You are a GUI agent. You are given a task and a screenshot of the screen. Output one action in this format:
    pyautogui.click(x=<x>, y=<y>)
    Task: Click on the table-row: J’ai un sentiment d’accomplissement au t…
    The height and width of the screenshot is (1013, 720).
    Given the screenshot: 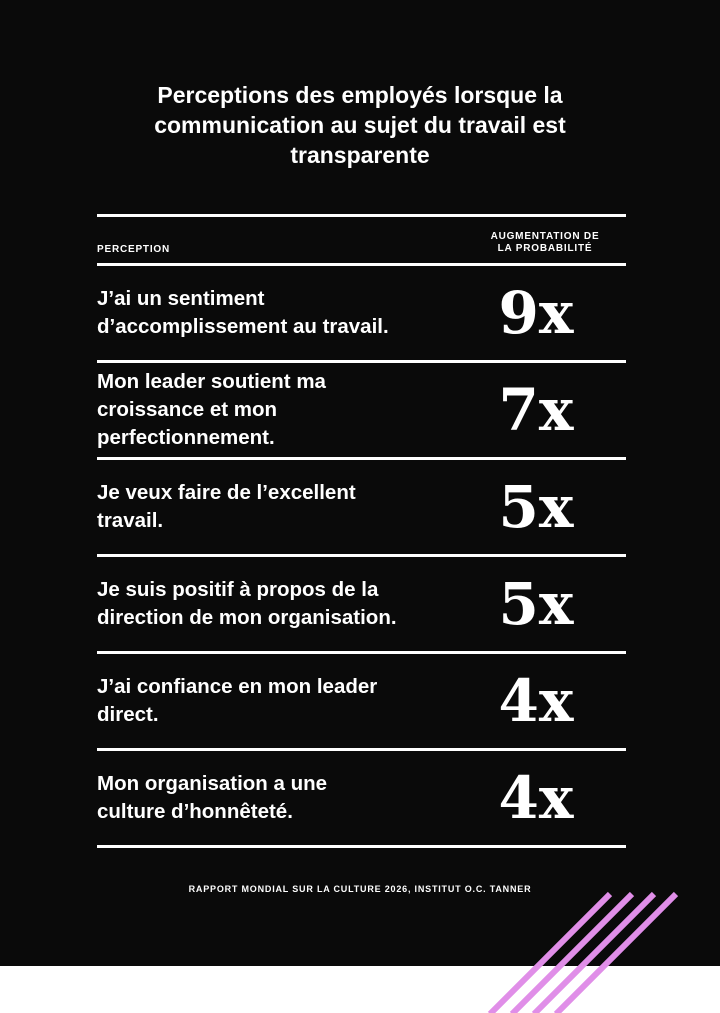 What is the action you would take?
    pyautogui.click(x=361, y=313)
    